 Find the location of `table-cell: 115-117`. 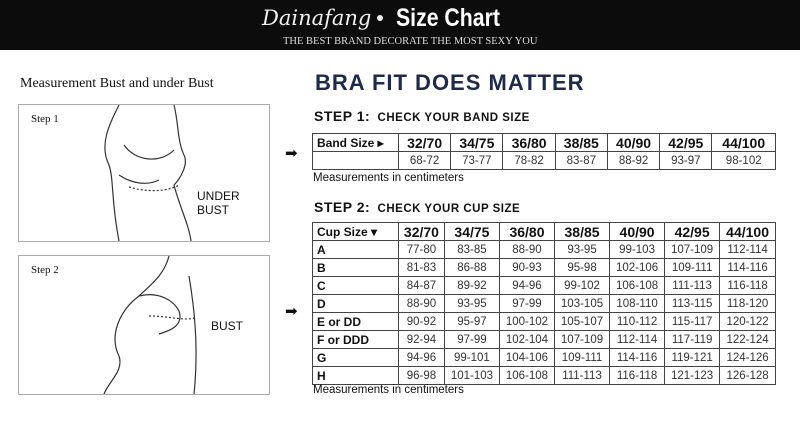

table-cell: 115-117 is located at coordinates (692, 321).